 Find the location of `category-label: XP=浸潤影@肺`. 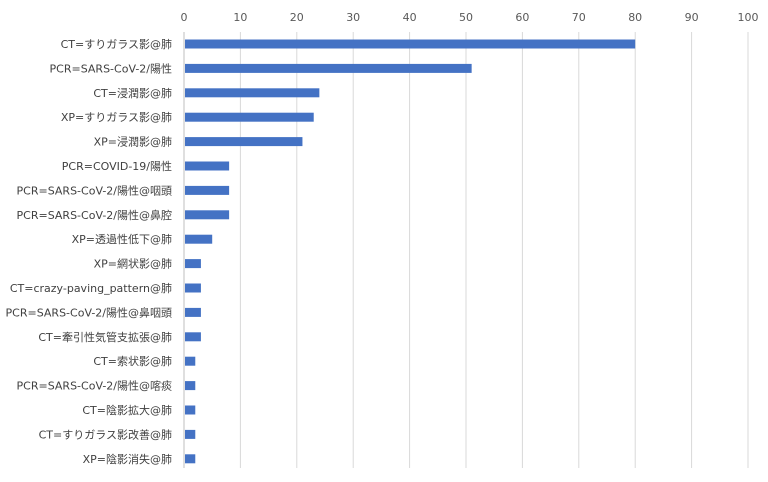

category-label: XP=浸潤影@肺 is located at coordinates (133, 142).